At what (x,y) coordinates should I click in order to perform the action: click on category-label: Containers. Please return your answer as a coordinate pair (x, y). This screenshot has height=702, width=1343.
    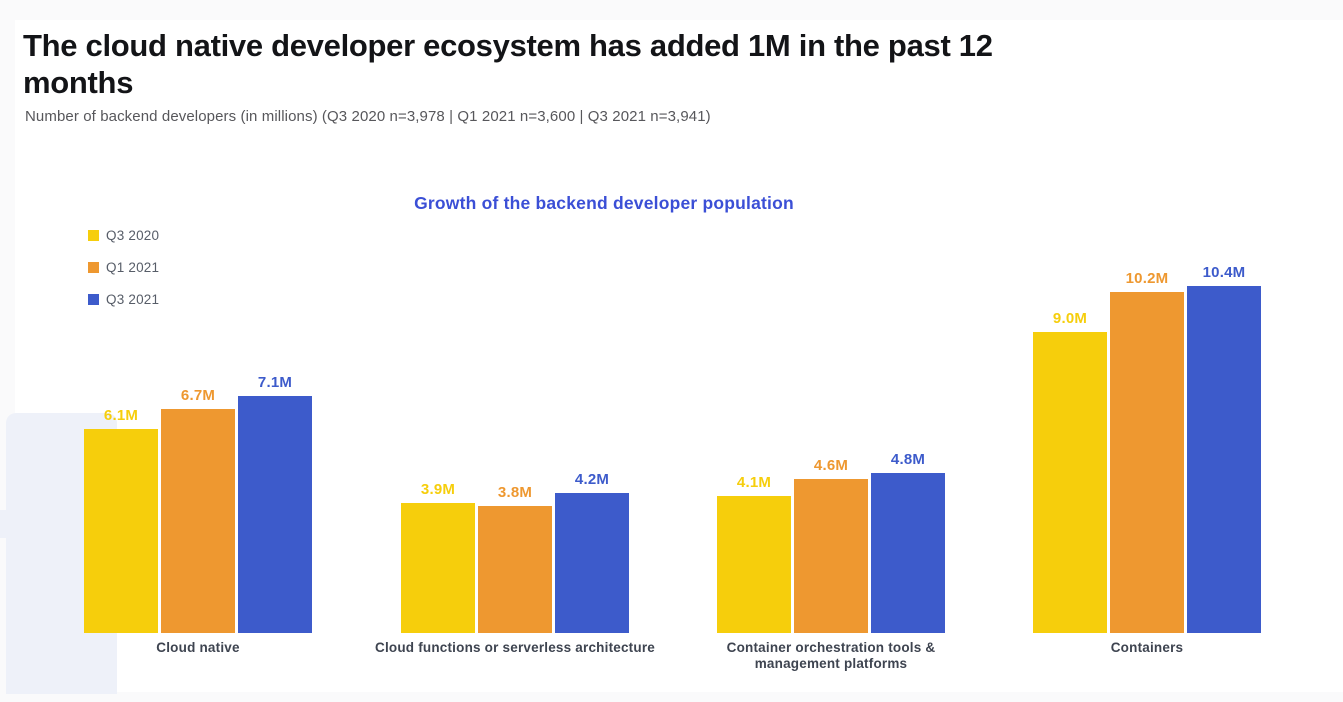
    Looking at the image, I should click on (1147, 647).